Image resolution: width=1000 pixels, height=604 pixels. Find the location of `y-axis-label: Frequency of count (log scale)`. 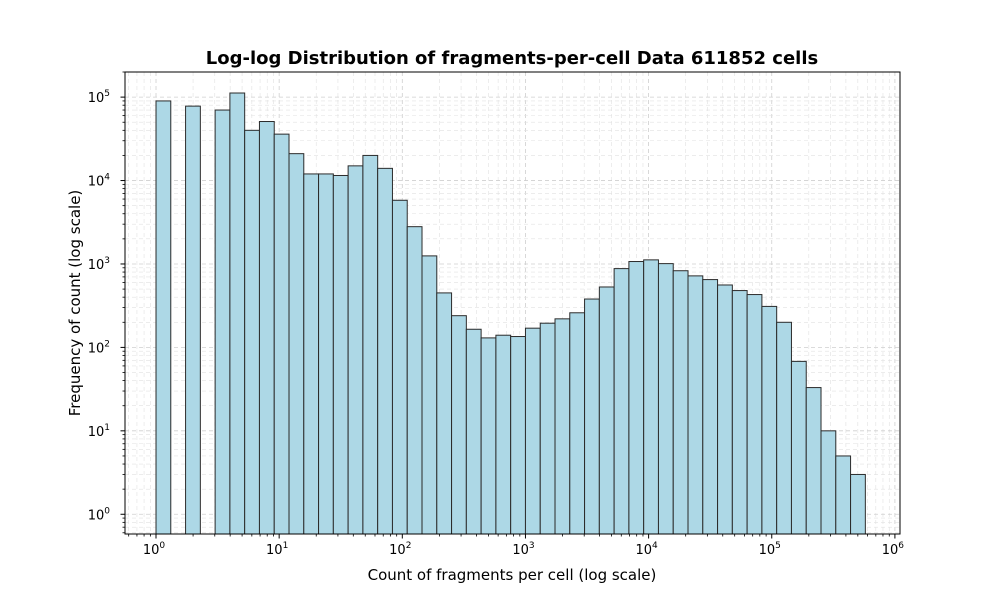

y-axis-label: Frequency of count (log scale) is located at coordinates (75, 303).